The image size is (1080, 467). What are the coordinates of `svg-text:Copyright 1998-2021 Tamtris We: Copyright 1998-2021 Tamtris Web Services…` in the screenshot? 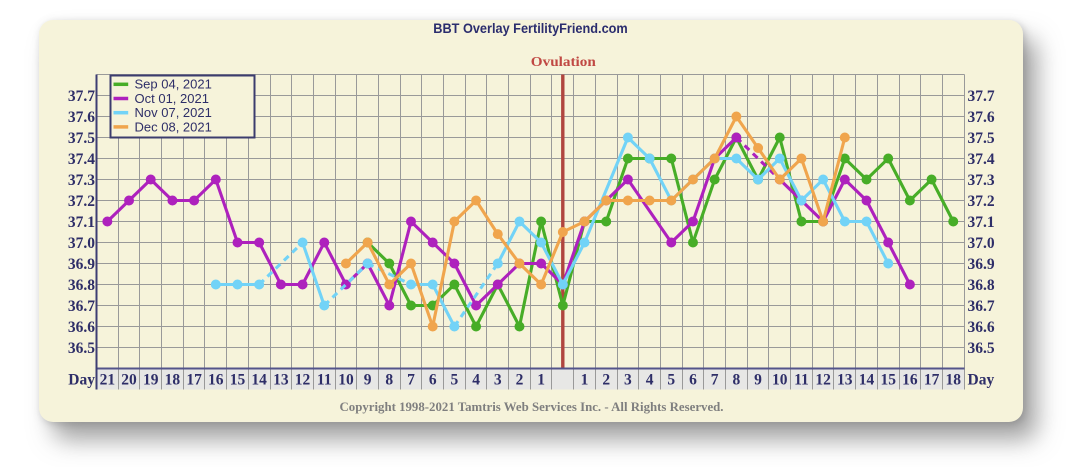 It's located at (532, 407).